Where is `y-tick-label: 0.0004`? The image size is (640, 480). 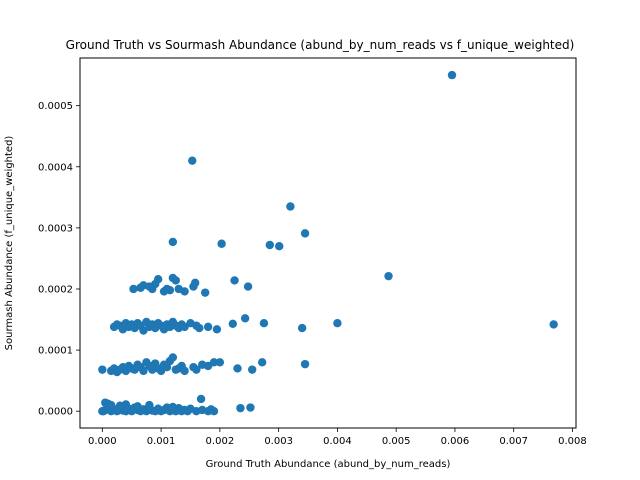 y-tick-label: 0.0004 is located at coordinates (55, 167).